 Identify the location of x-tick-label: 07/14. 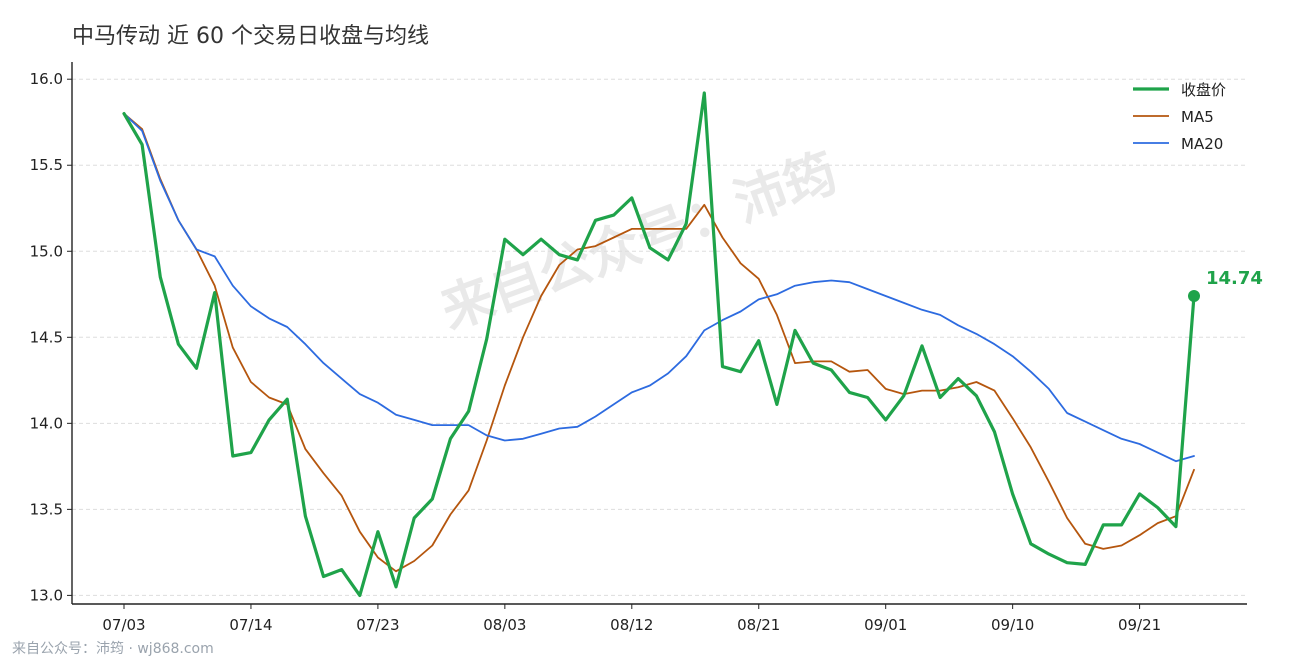
(250, 625).